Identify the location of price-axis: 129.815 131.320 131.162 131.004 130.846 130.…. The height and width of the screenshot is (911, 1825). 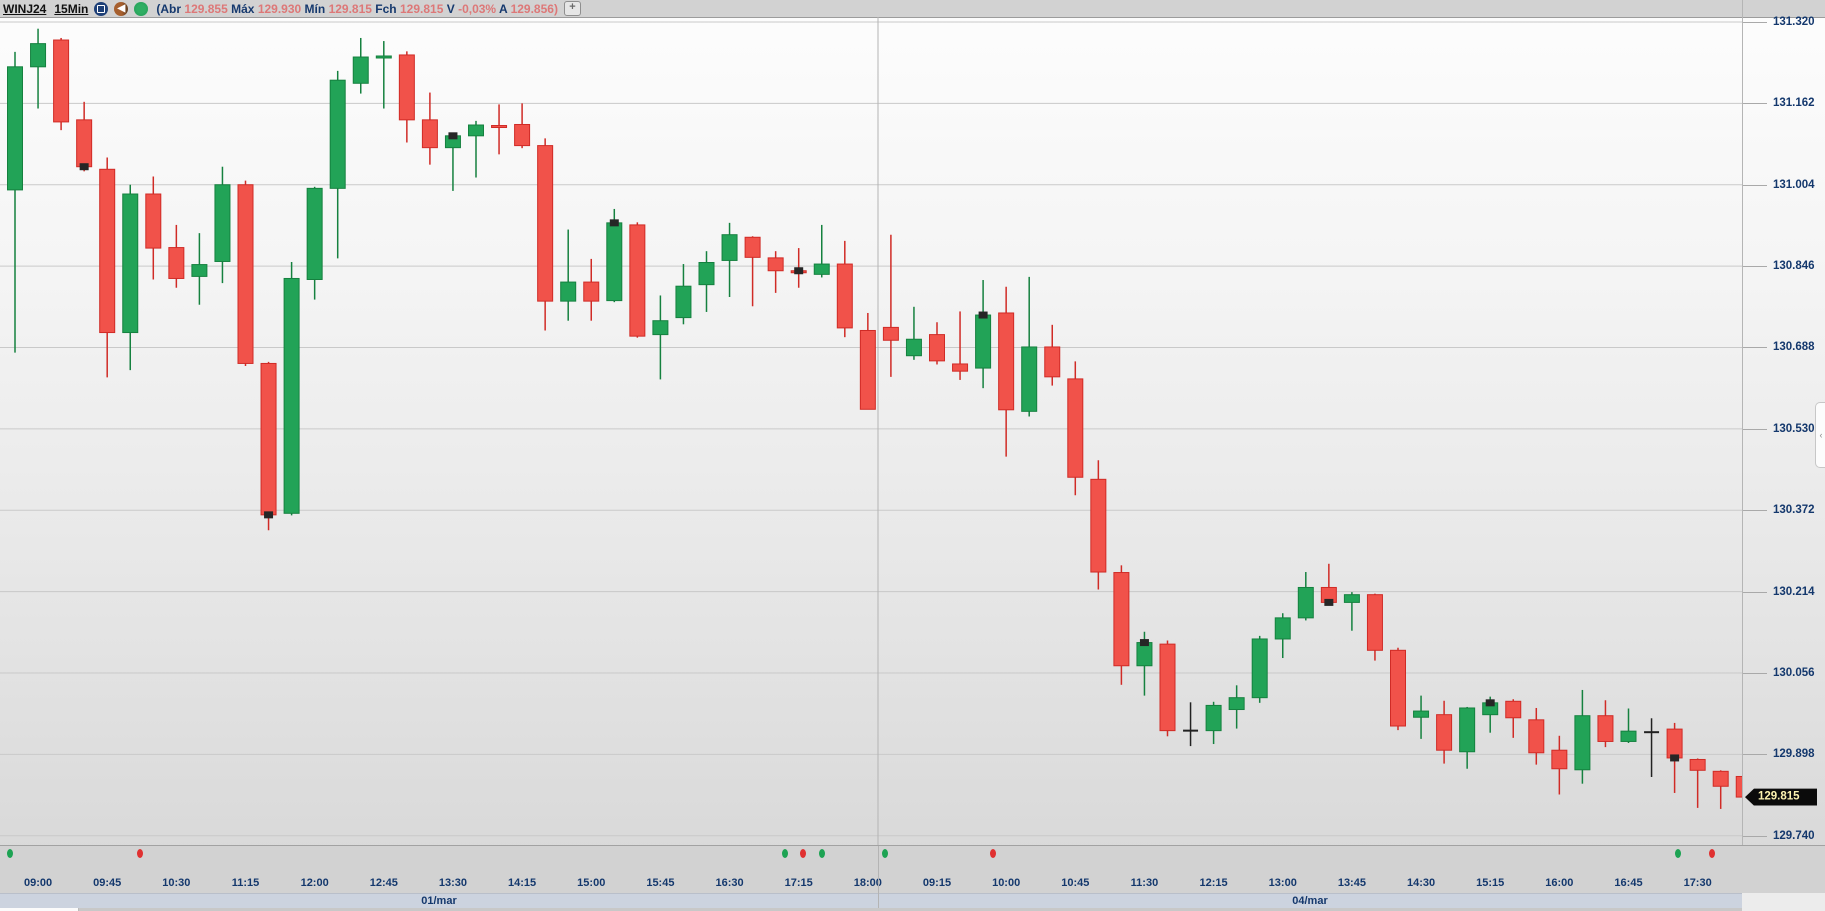
(1783, 422).